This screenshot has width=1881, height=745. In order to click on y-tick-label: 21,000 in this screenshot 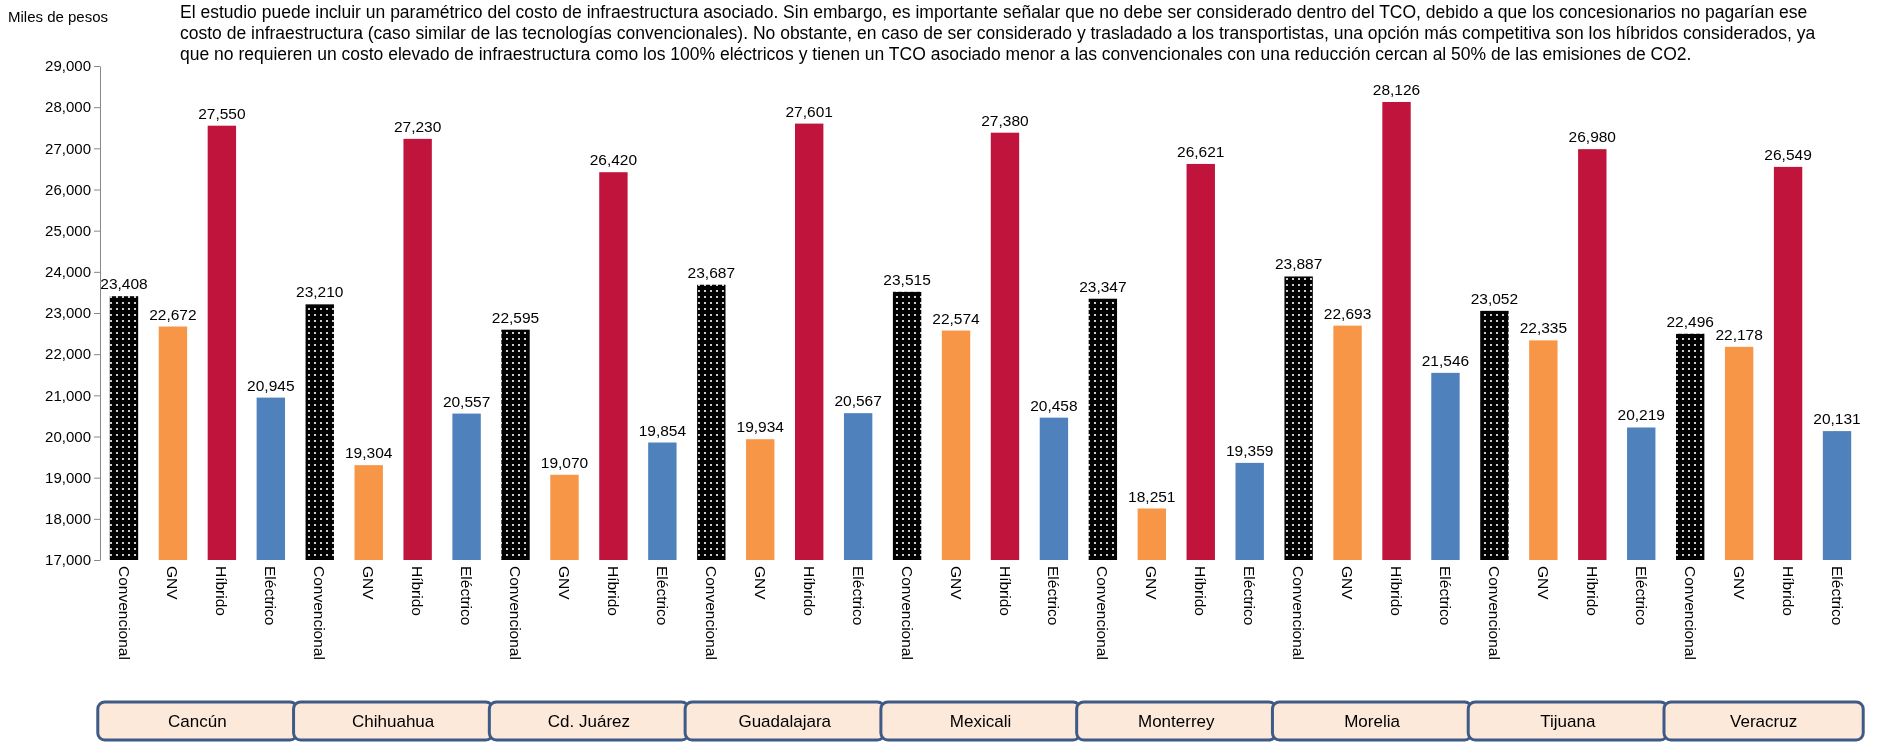, I will do `click(68, 395)`.